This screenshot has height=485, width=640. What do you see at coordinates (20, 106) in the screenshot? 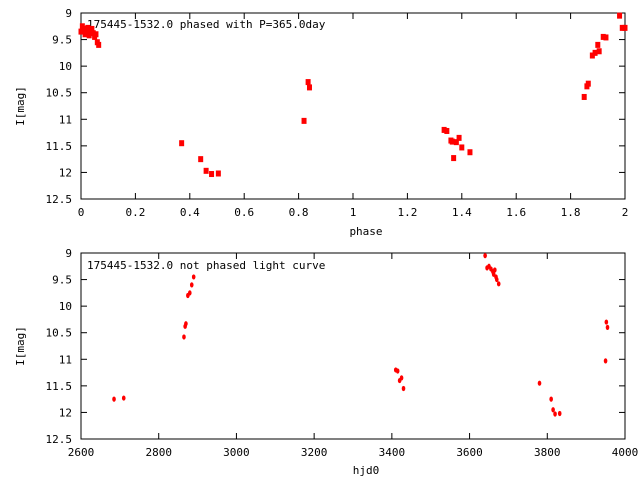
I see `y-axis-label: I[mag]` at bounding box center [20, 106].